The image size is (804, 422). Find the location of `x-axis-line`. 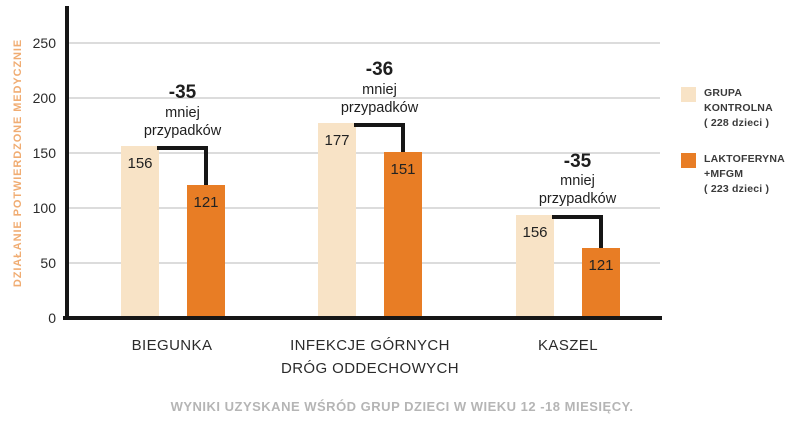

x-axis-line is located at coordinates (362, 318).